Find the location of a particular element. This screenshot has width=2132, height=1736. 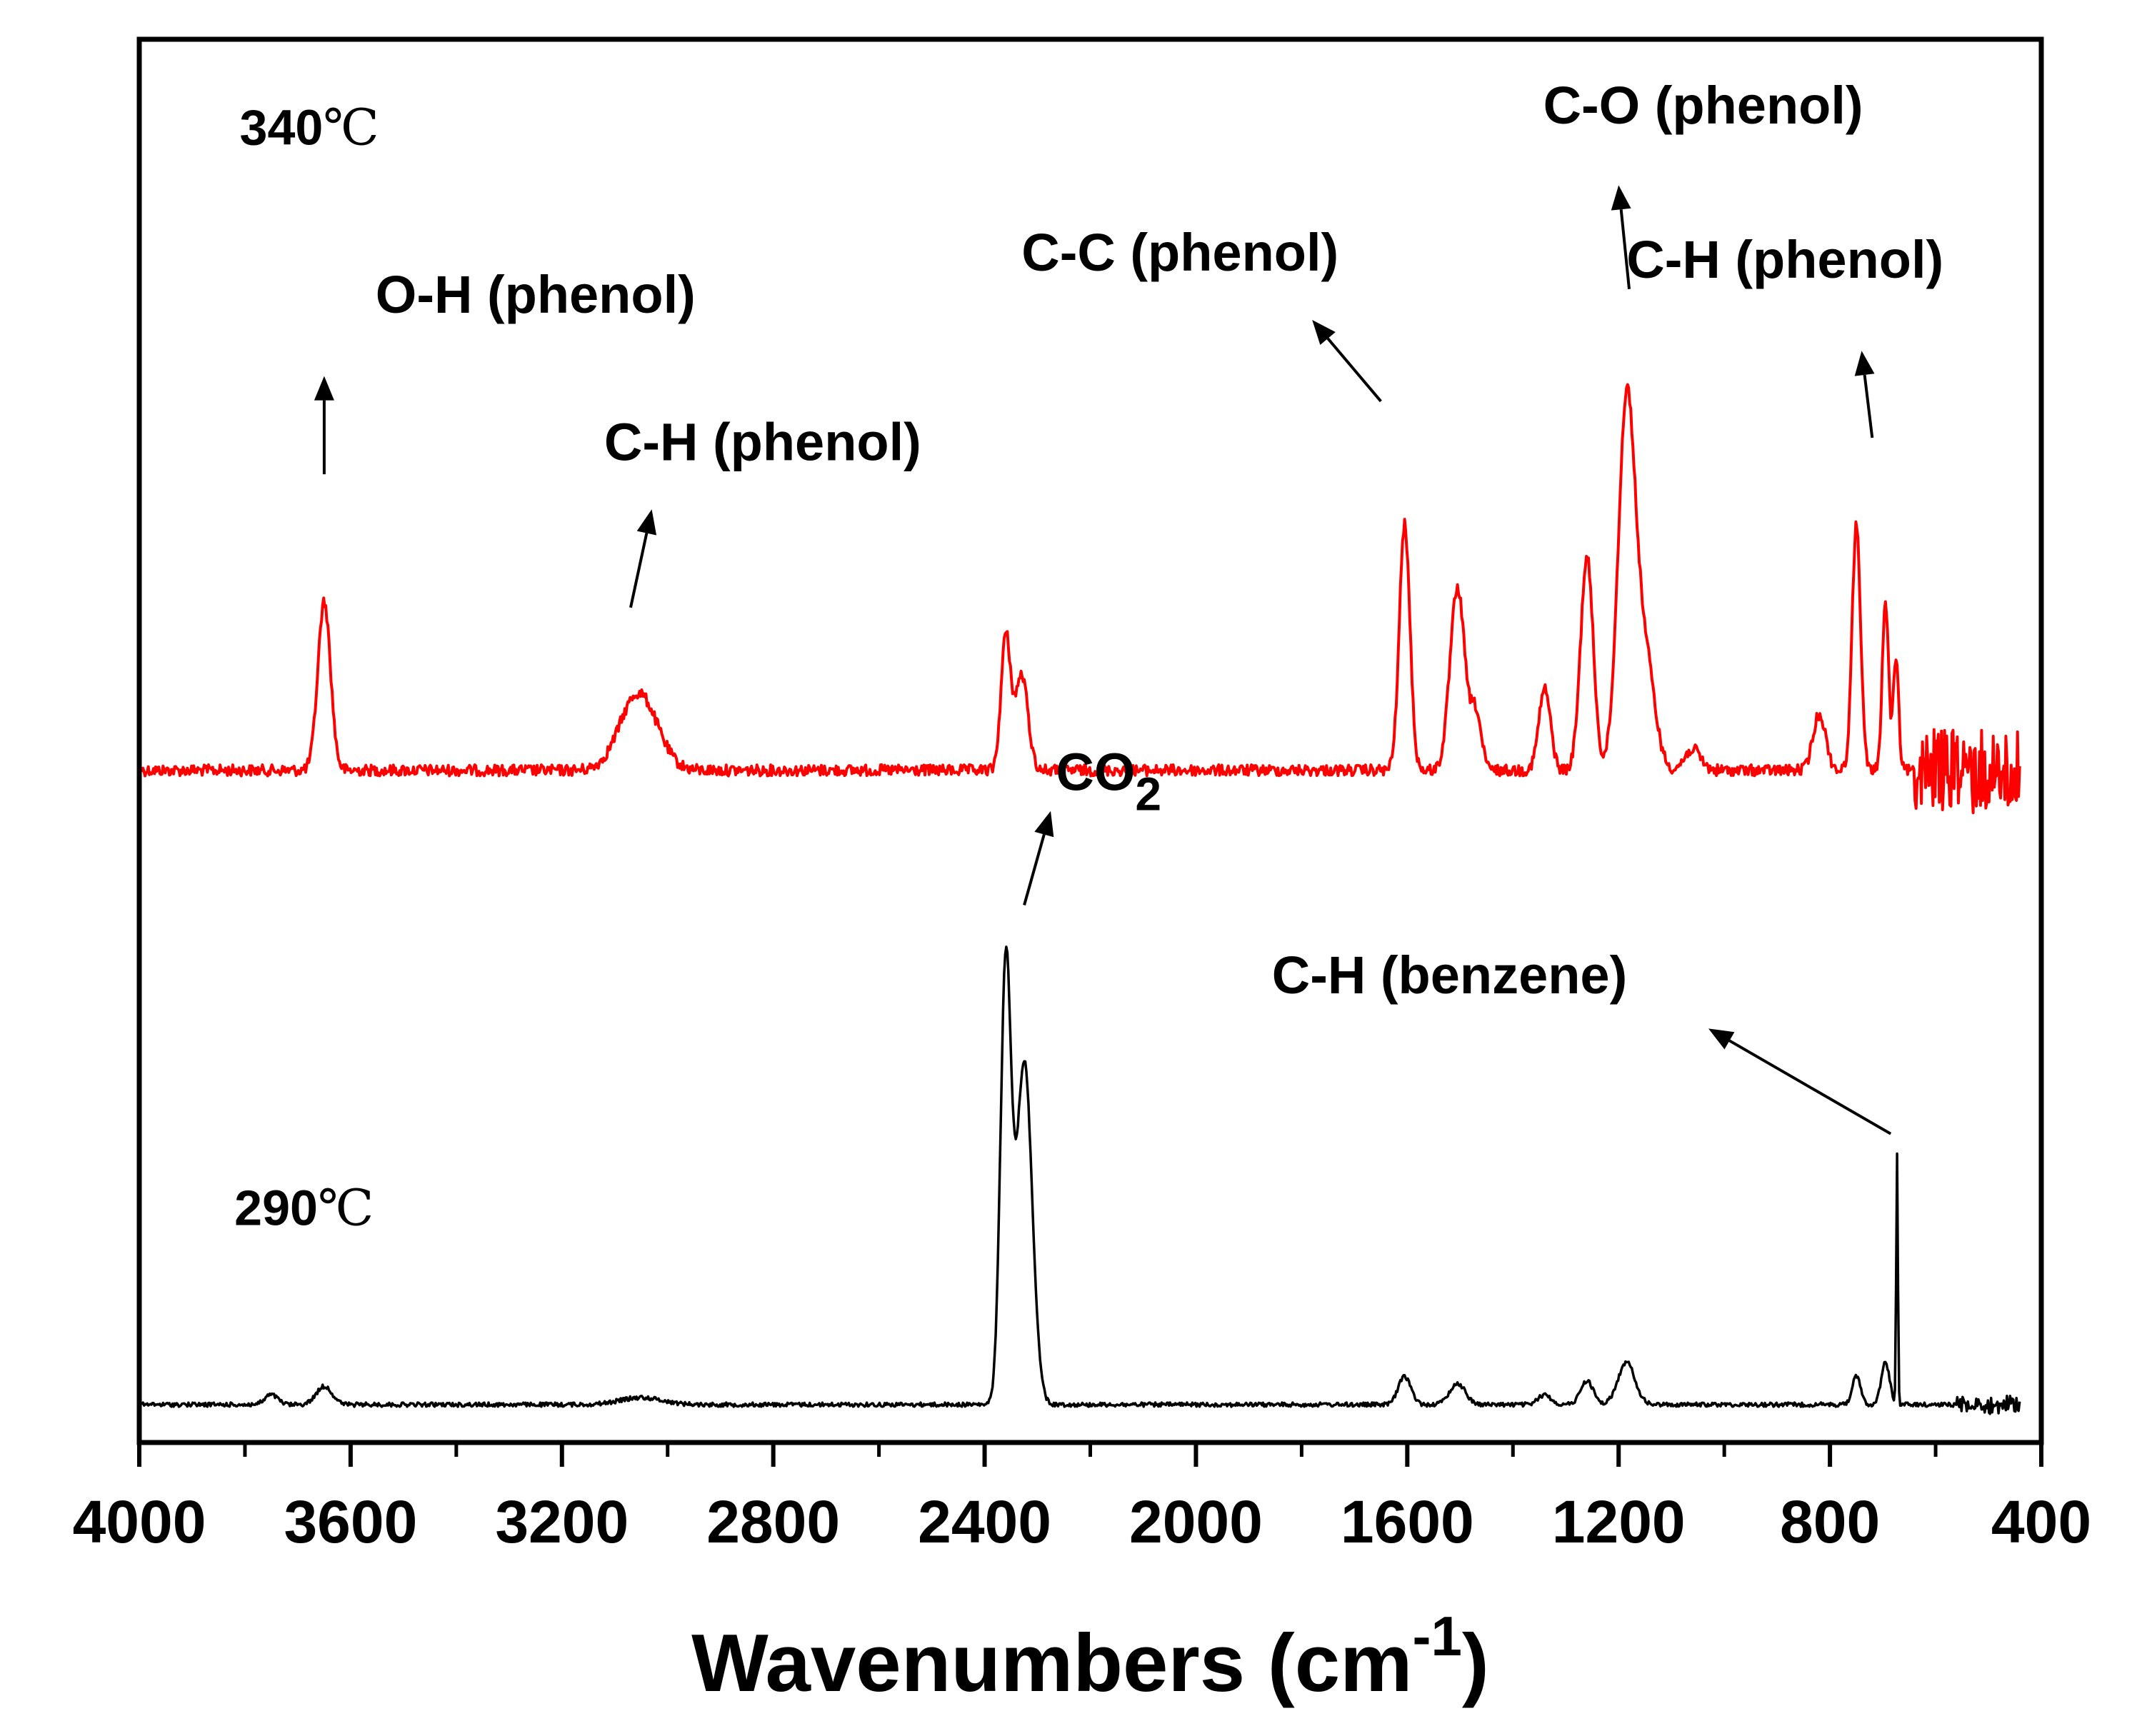

x-axis-label-sup: -1 is located at coordinates (1437, 1636).